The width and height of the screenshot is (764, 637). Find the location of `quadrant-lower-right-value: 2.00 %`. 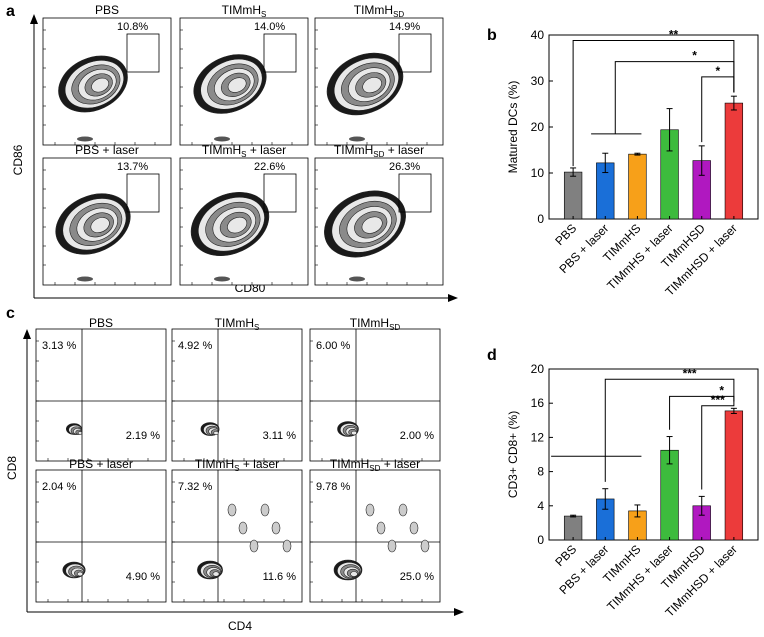

quadrant-lower-right-value: 2.00 % is located at coordinates (417, 436).